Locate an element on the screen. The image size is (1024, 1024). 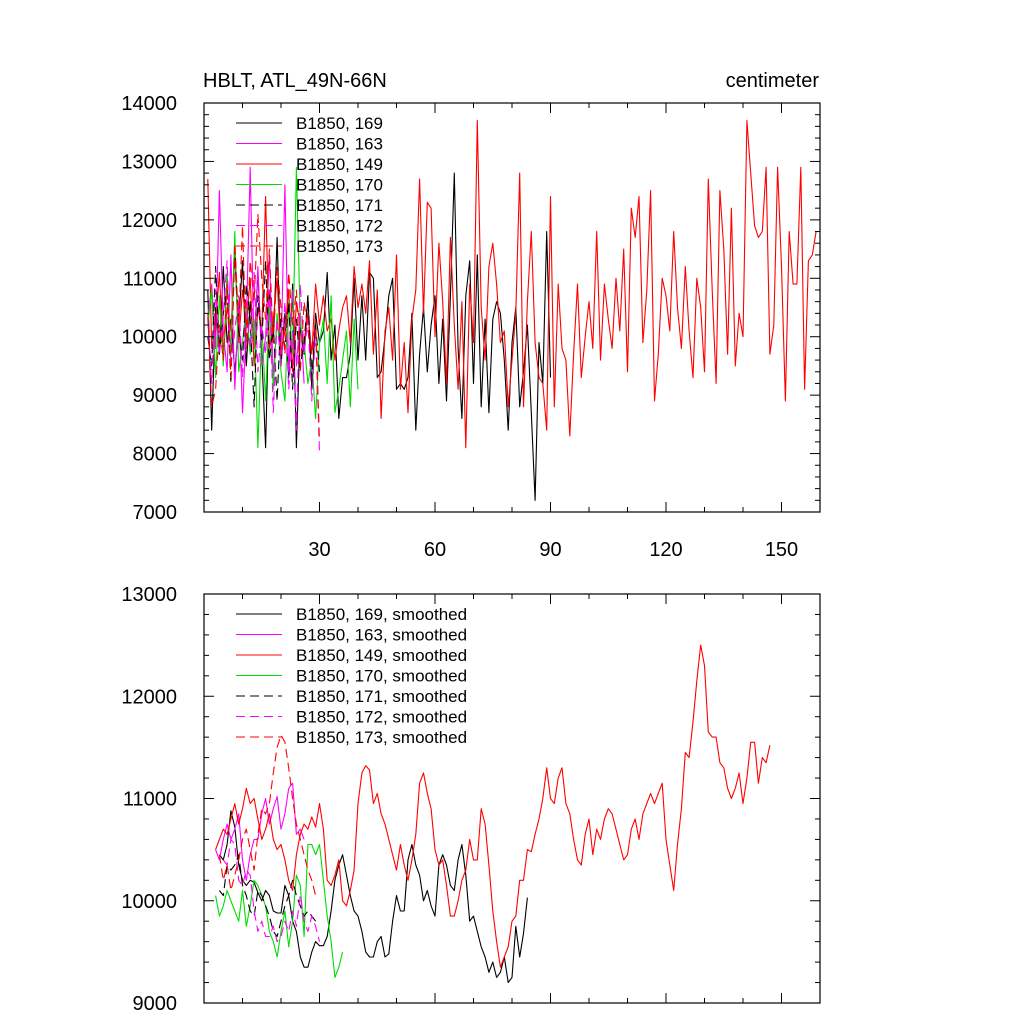
top-y-tick-label: 11000 is located at coordinates (150, 279).